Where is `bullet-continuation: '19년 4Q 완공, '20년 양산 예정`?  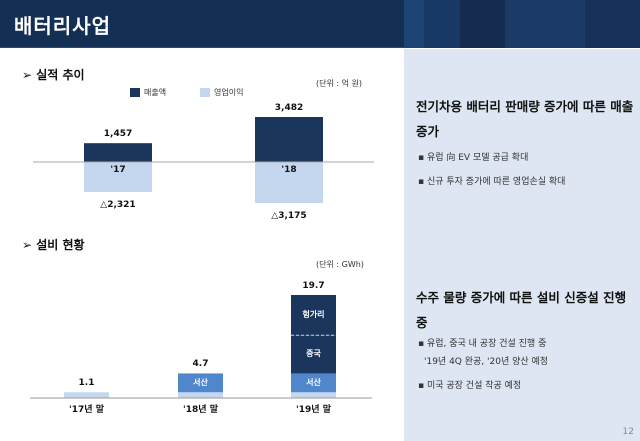
bullet-continuation: '19년 4Q 완공, '20년 양산 예정 is located at coordinates (486, 362).